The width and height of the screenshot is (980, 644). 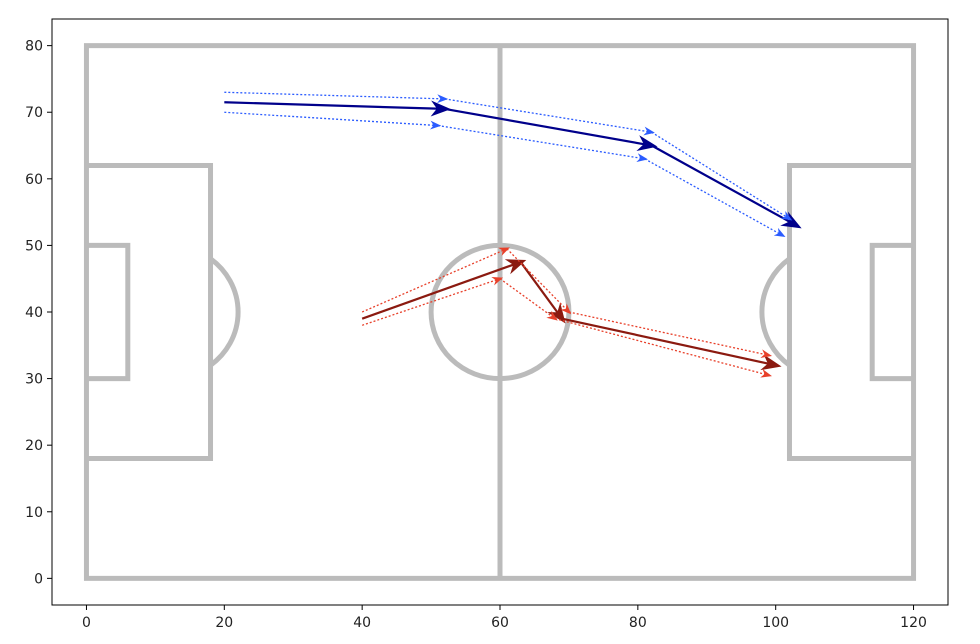 I want to click on y-tick-label-30: 30, so click(x=34, y=380).